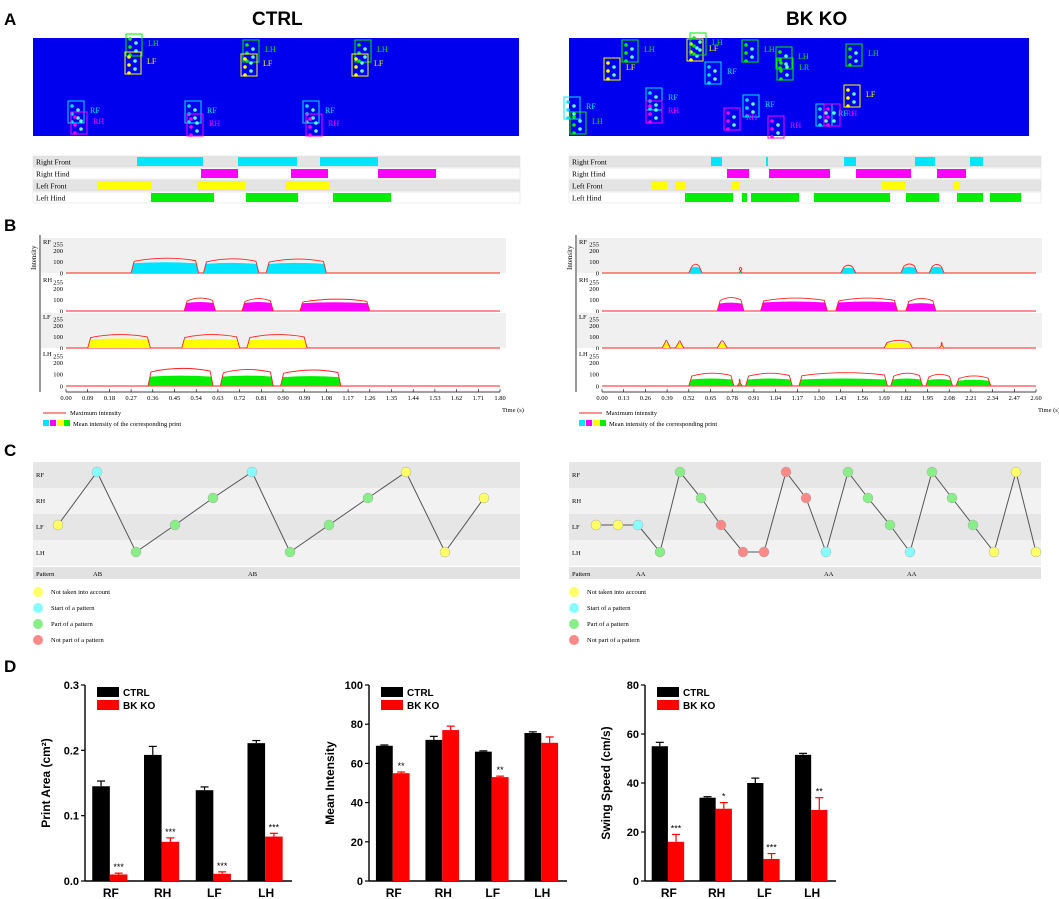  Describe the element at coordinates (357, 804) in the screenshot. I see `bar-y-tick-label: 40` at that location.